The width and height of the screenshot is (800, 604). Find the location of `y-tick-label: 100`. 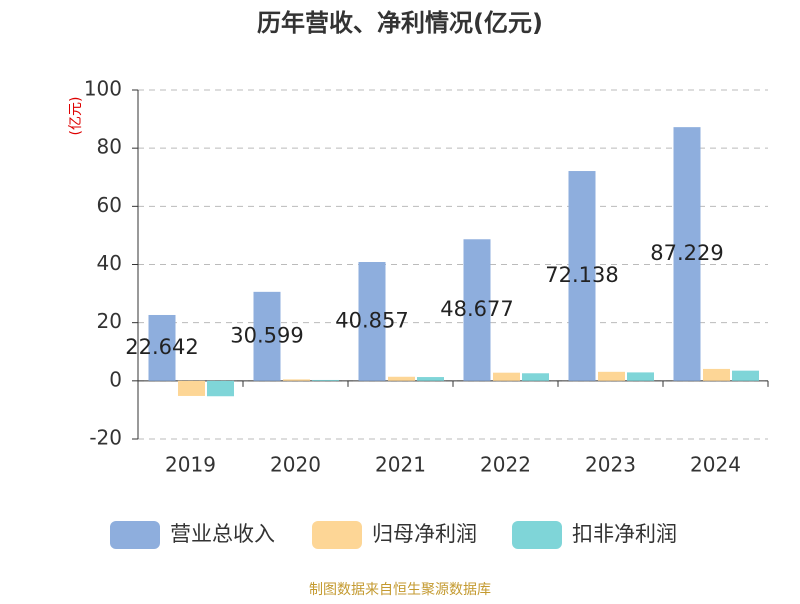

y-tick-label: 100 is located at coordinates (103, 89).